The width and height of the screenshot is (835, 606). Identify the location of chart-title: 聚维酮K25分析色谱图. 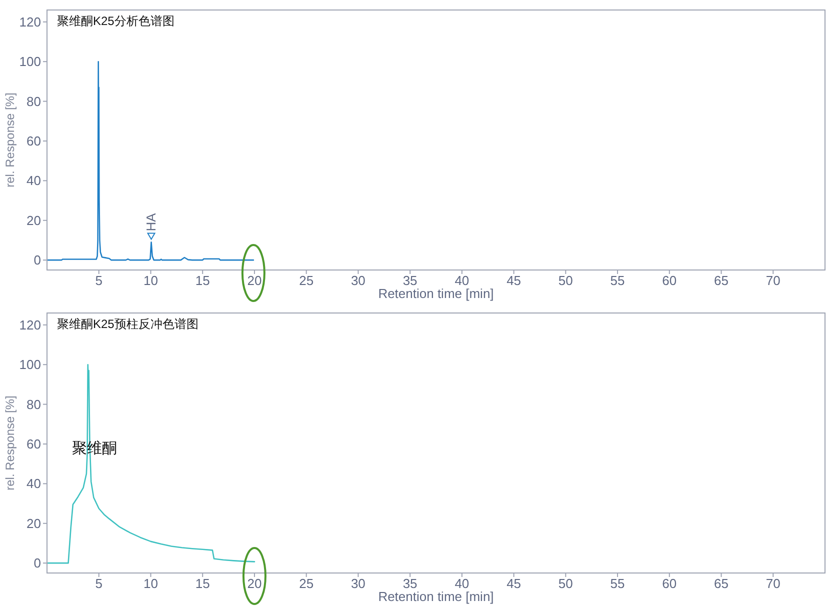
(115, 21).